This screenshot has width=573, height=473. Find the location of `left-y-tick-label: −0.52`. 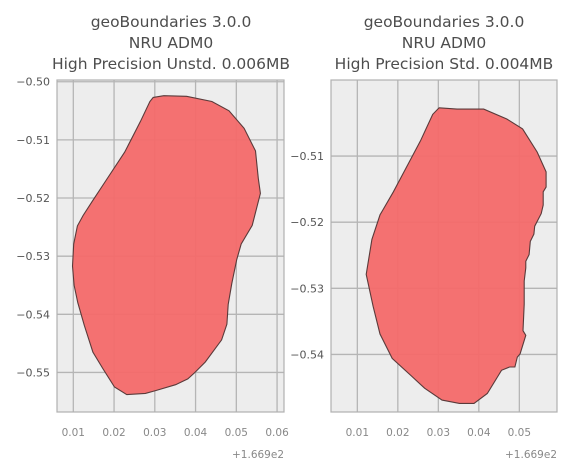

left-y-tick-label: −0.52 is located at coordinates (33, 198).